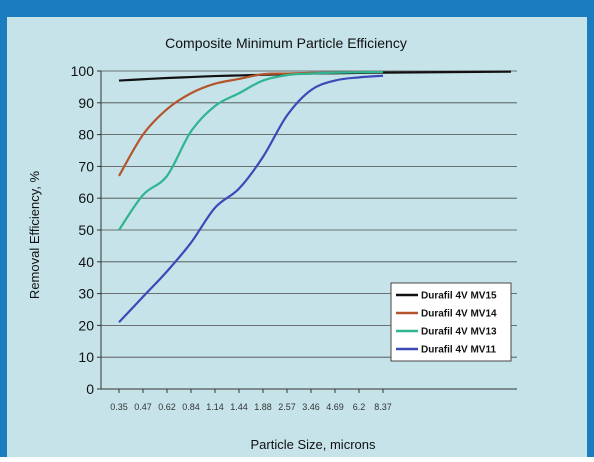 This screenshot has width=594, height=462. Describe the element at coordinates (86, 230) in the screenshot. I see `y-tick-label-50: 50` at that location.